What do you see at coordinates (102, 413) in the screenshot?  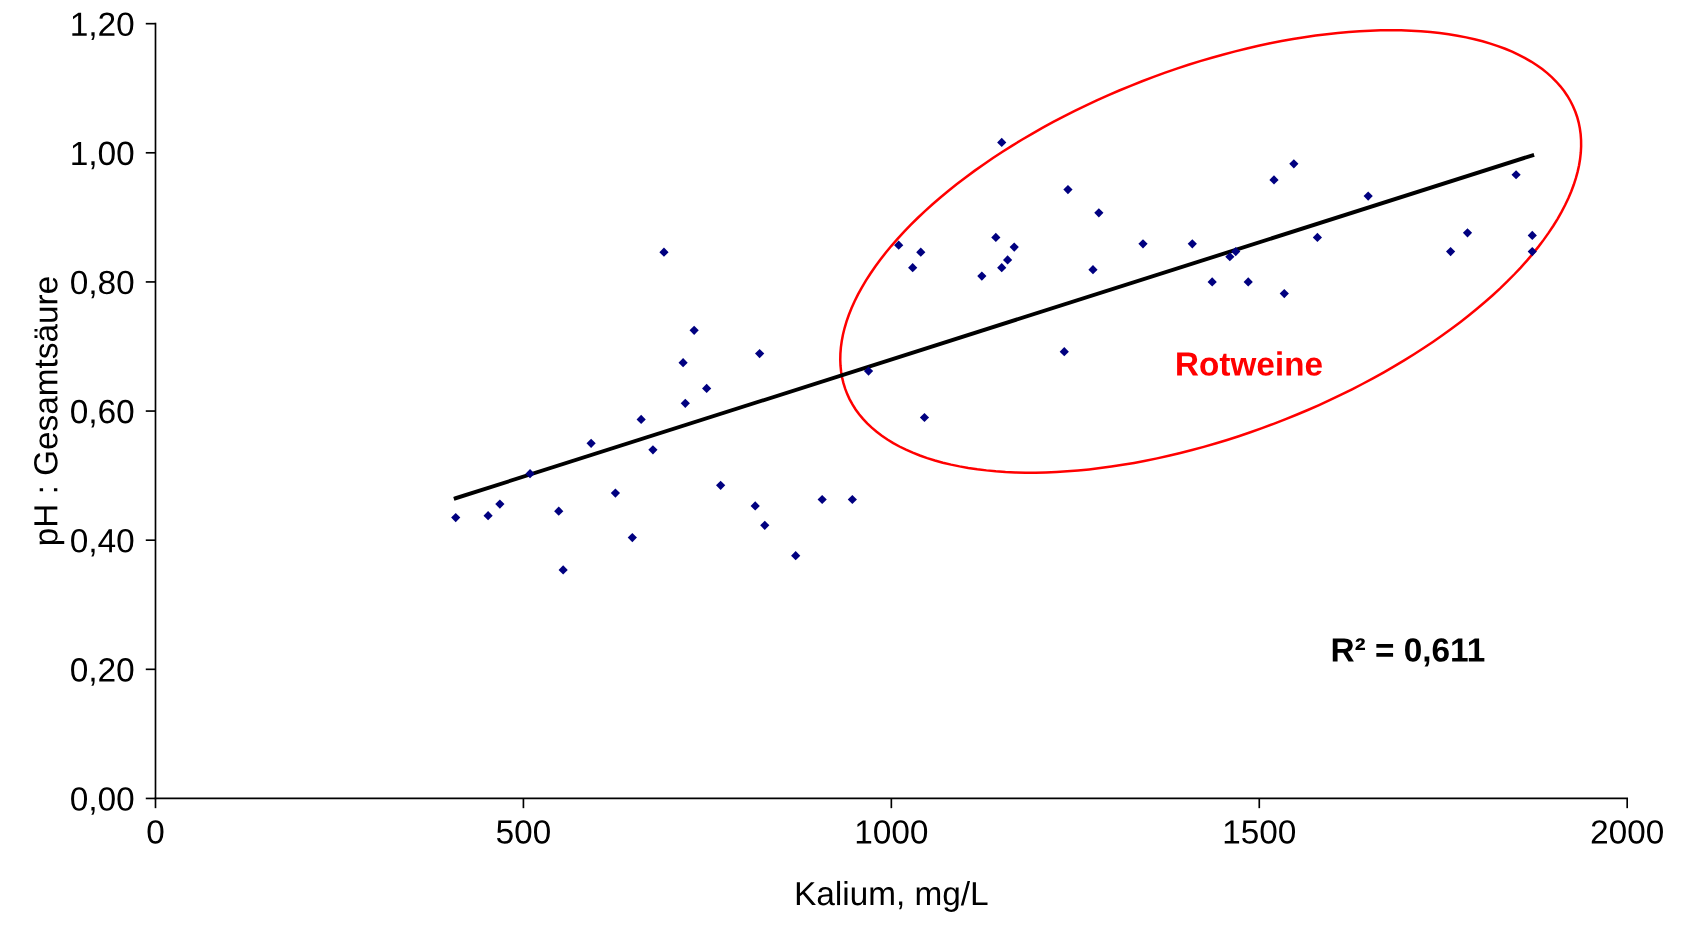 I see `y-tick-label: 0,60` at bounding box center [102, 413].